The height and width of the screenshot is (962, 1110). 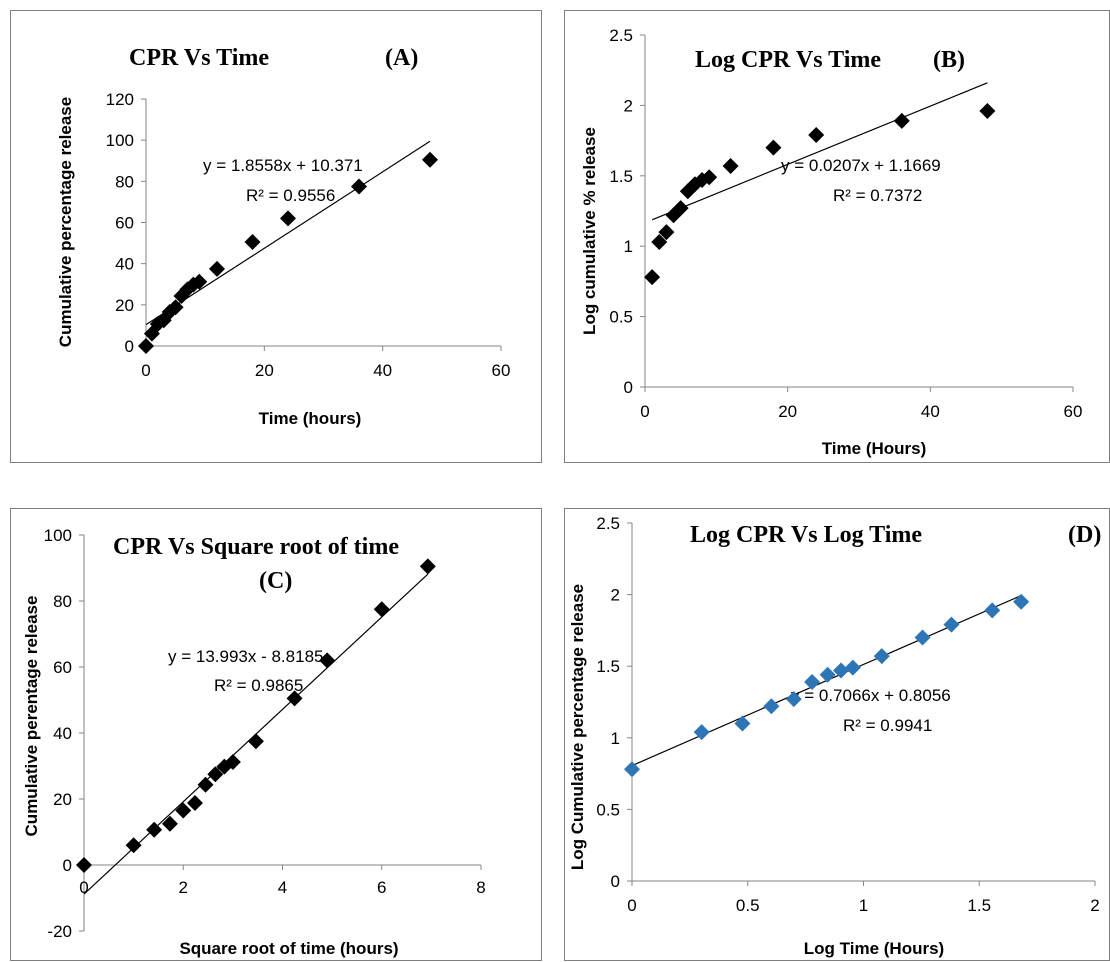 What do you see at coordinates (288, 948) in the screenshot?
I see `x-axis-label: Square root of time (hours)` at bounding box center [288, 948].